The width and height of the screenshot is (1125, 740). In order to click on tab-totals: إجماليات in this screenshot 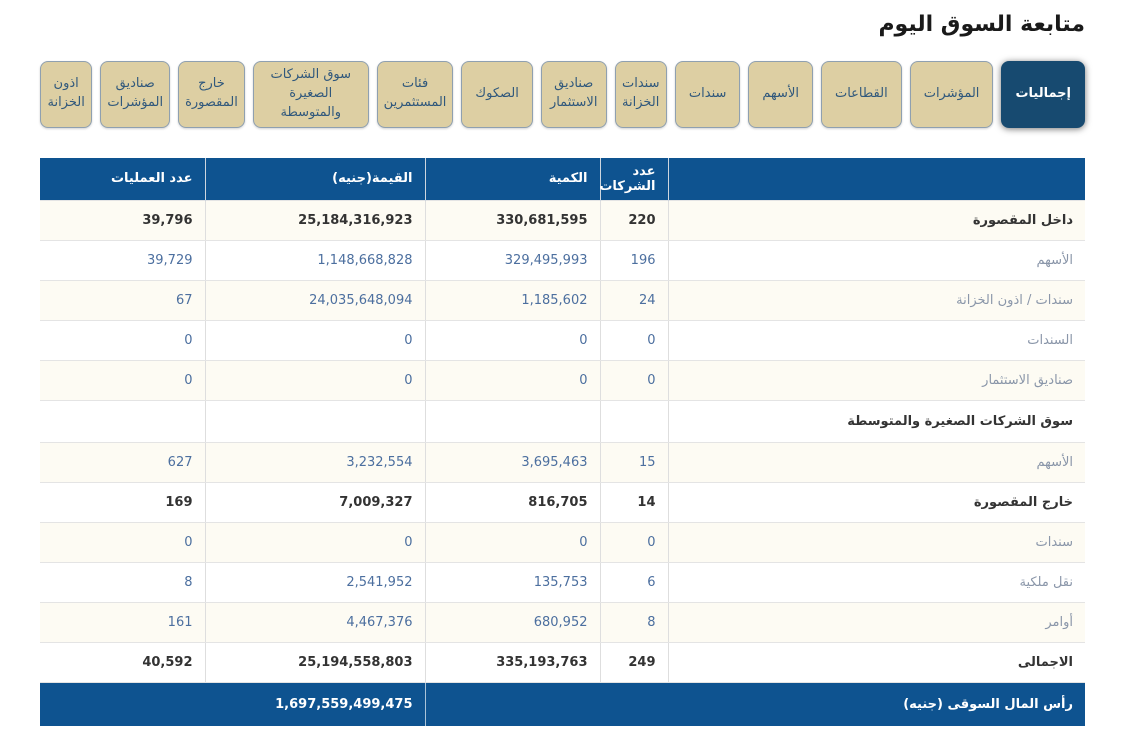, I will do `click(1043, 94)`.